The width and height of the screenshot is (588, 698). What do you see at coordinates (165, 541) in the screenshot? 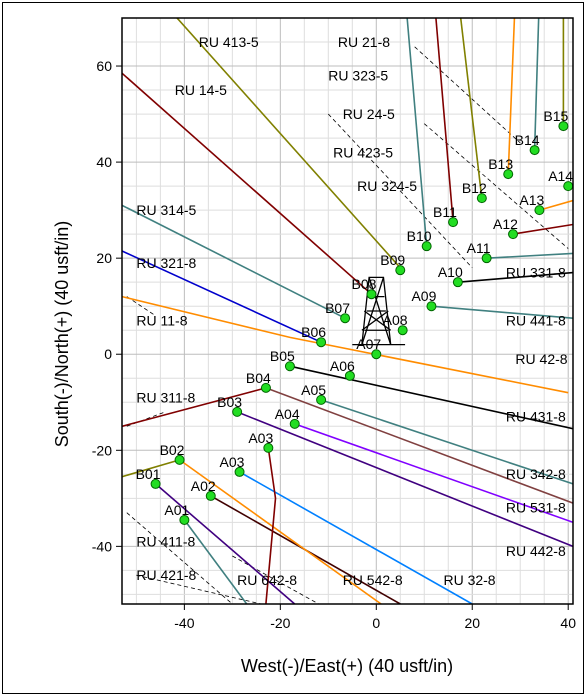
I see `well-label: RU 411-8` at bounding box center [165, 541].